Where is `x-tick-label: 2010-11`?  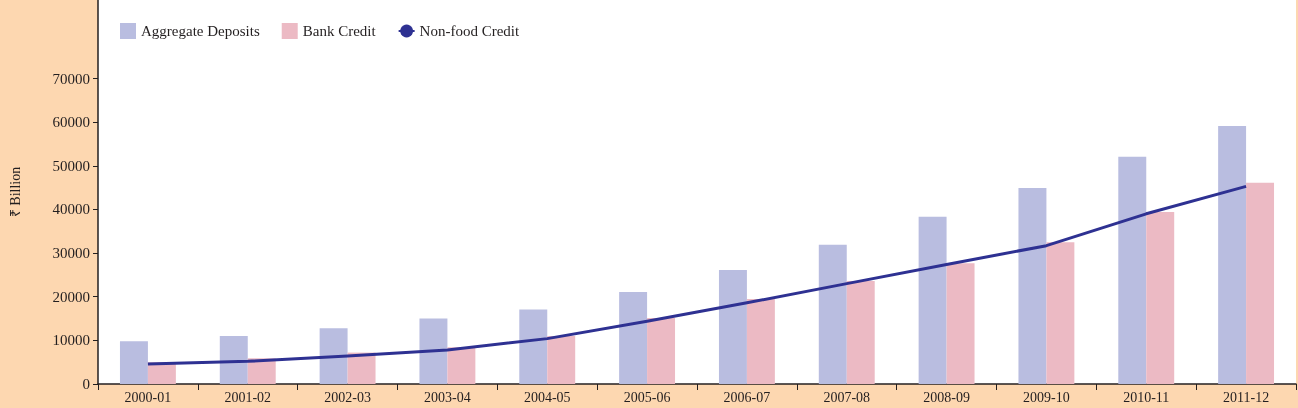
x-tick-label: 2010-11 is located at coordinates (1146, 397).